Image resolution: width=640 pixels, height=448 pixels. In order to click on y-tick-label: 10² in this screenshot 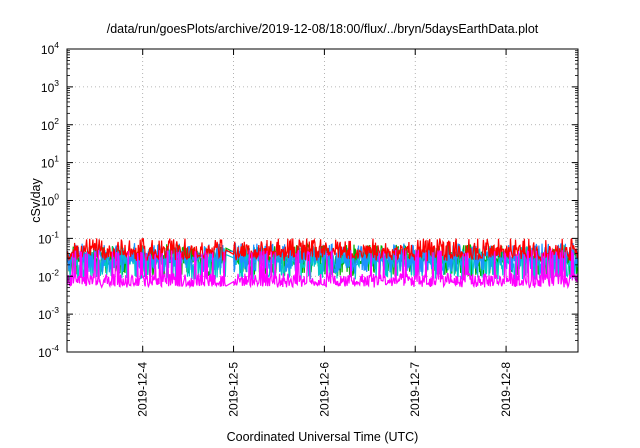, I will do `click(50, 124)`.